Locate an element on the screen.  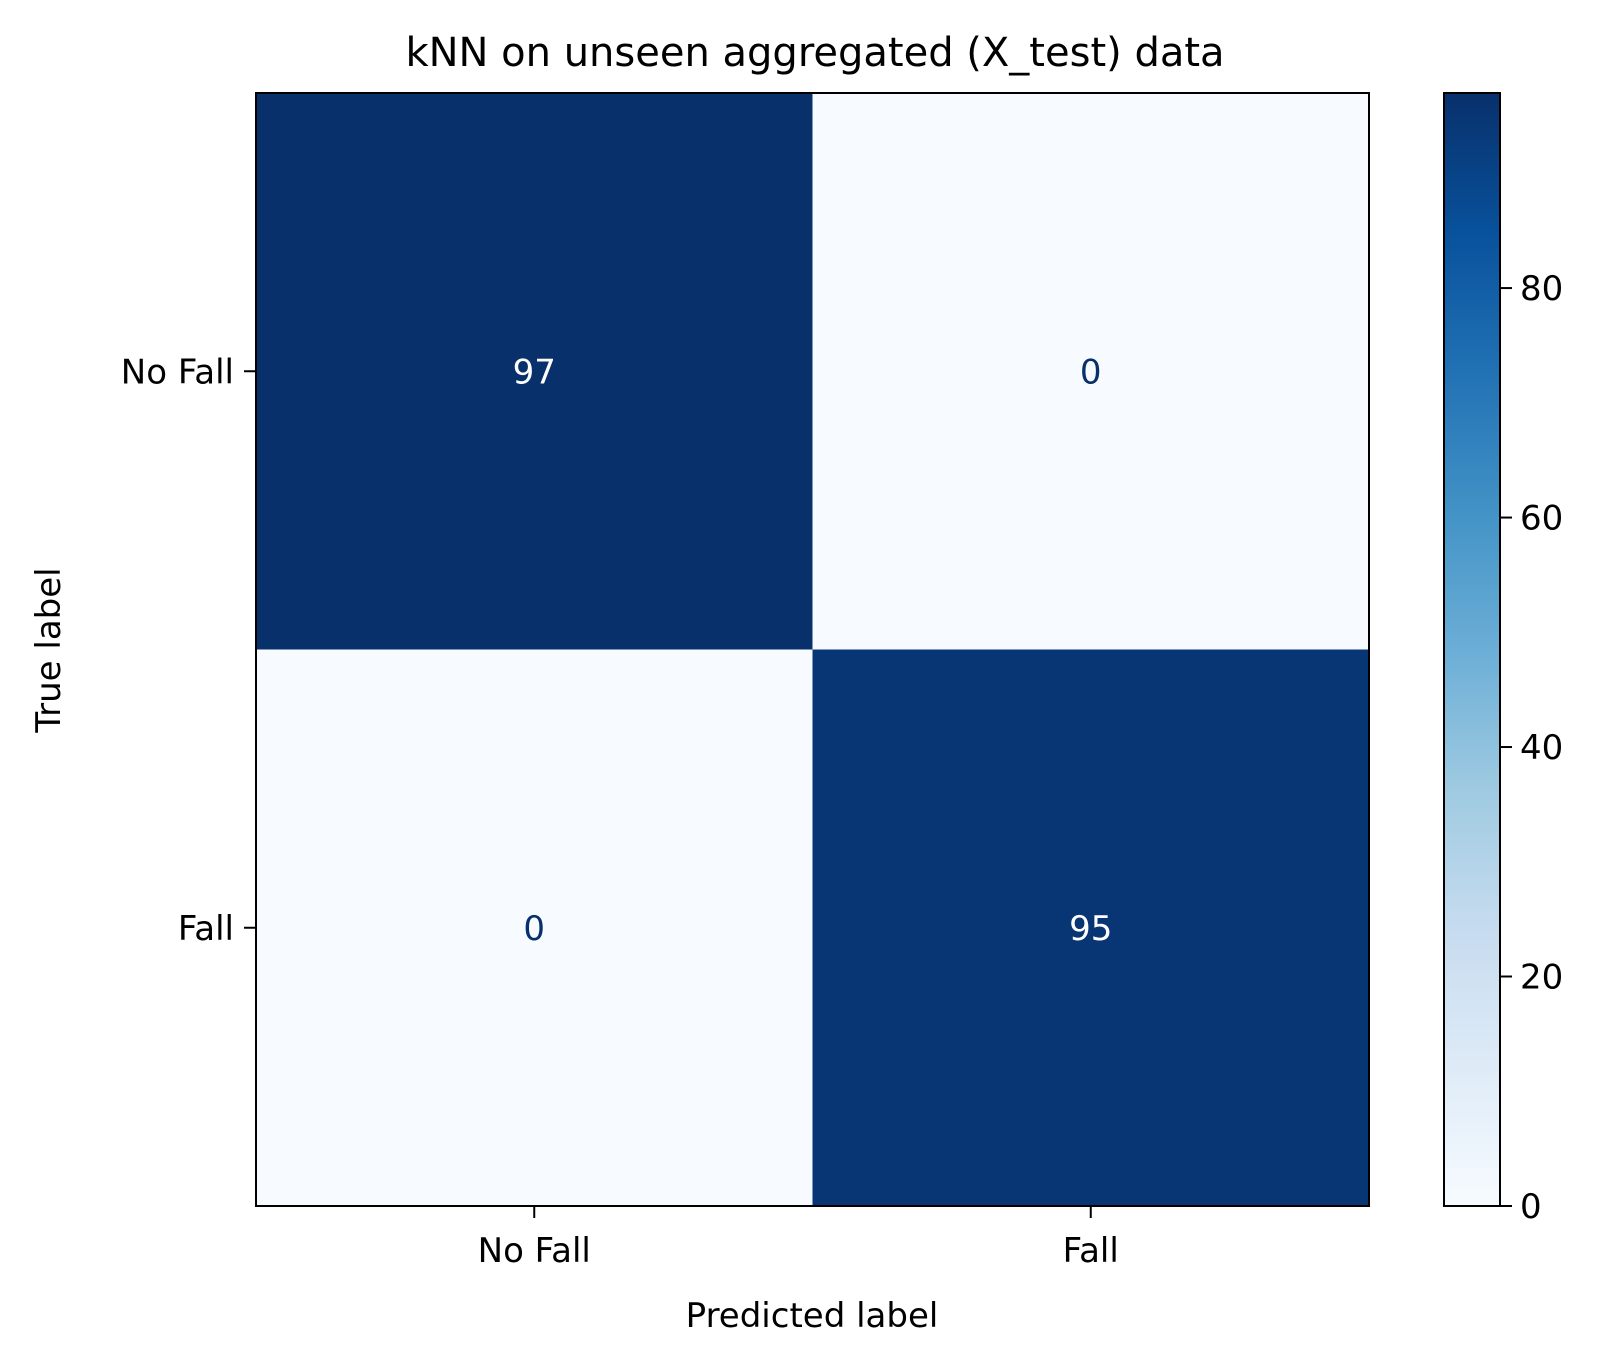
x-tick-label: Fall is located at coordinates (1091, 1251).